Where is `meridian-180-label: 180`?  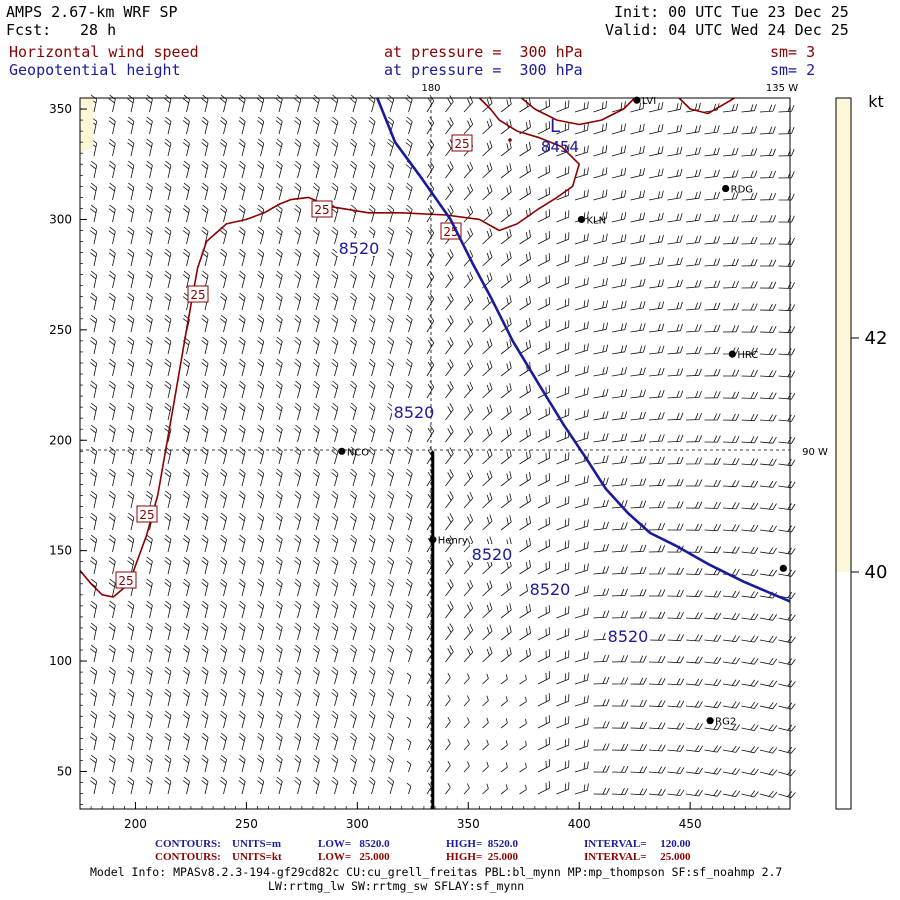 meridian-180-label: 180 is located at coordinates (430, 88).